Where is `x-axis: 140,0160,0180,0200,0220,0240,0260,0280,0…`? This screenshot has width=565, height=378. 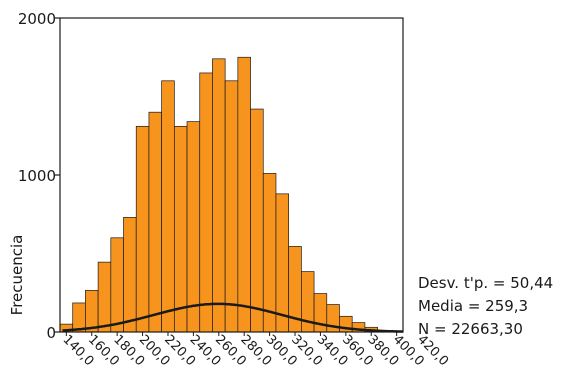 x-axis: 140,0160,0180,0200,0220,0240,0260,0280,0… is located at coordinates (256, 350).